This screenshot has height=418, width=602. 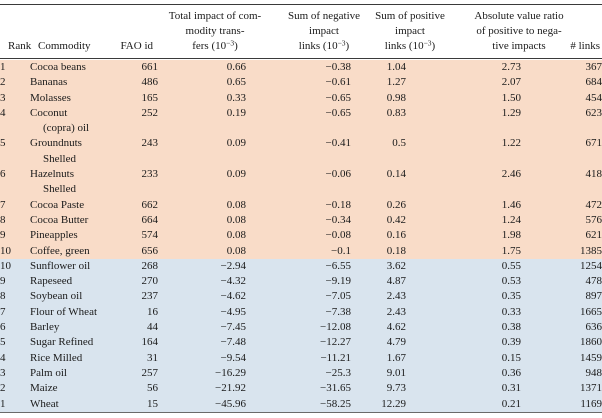 What do you see at coordinates (324, 31) in the screenshot?
I see `header-negative-links-line2: impact` at bounding box center [324, 31].